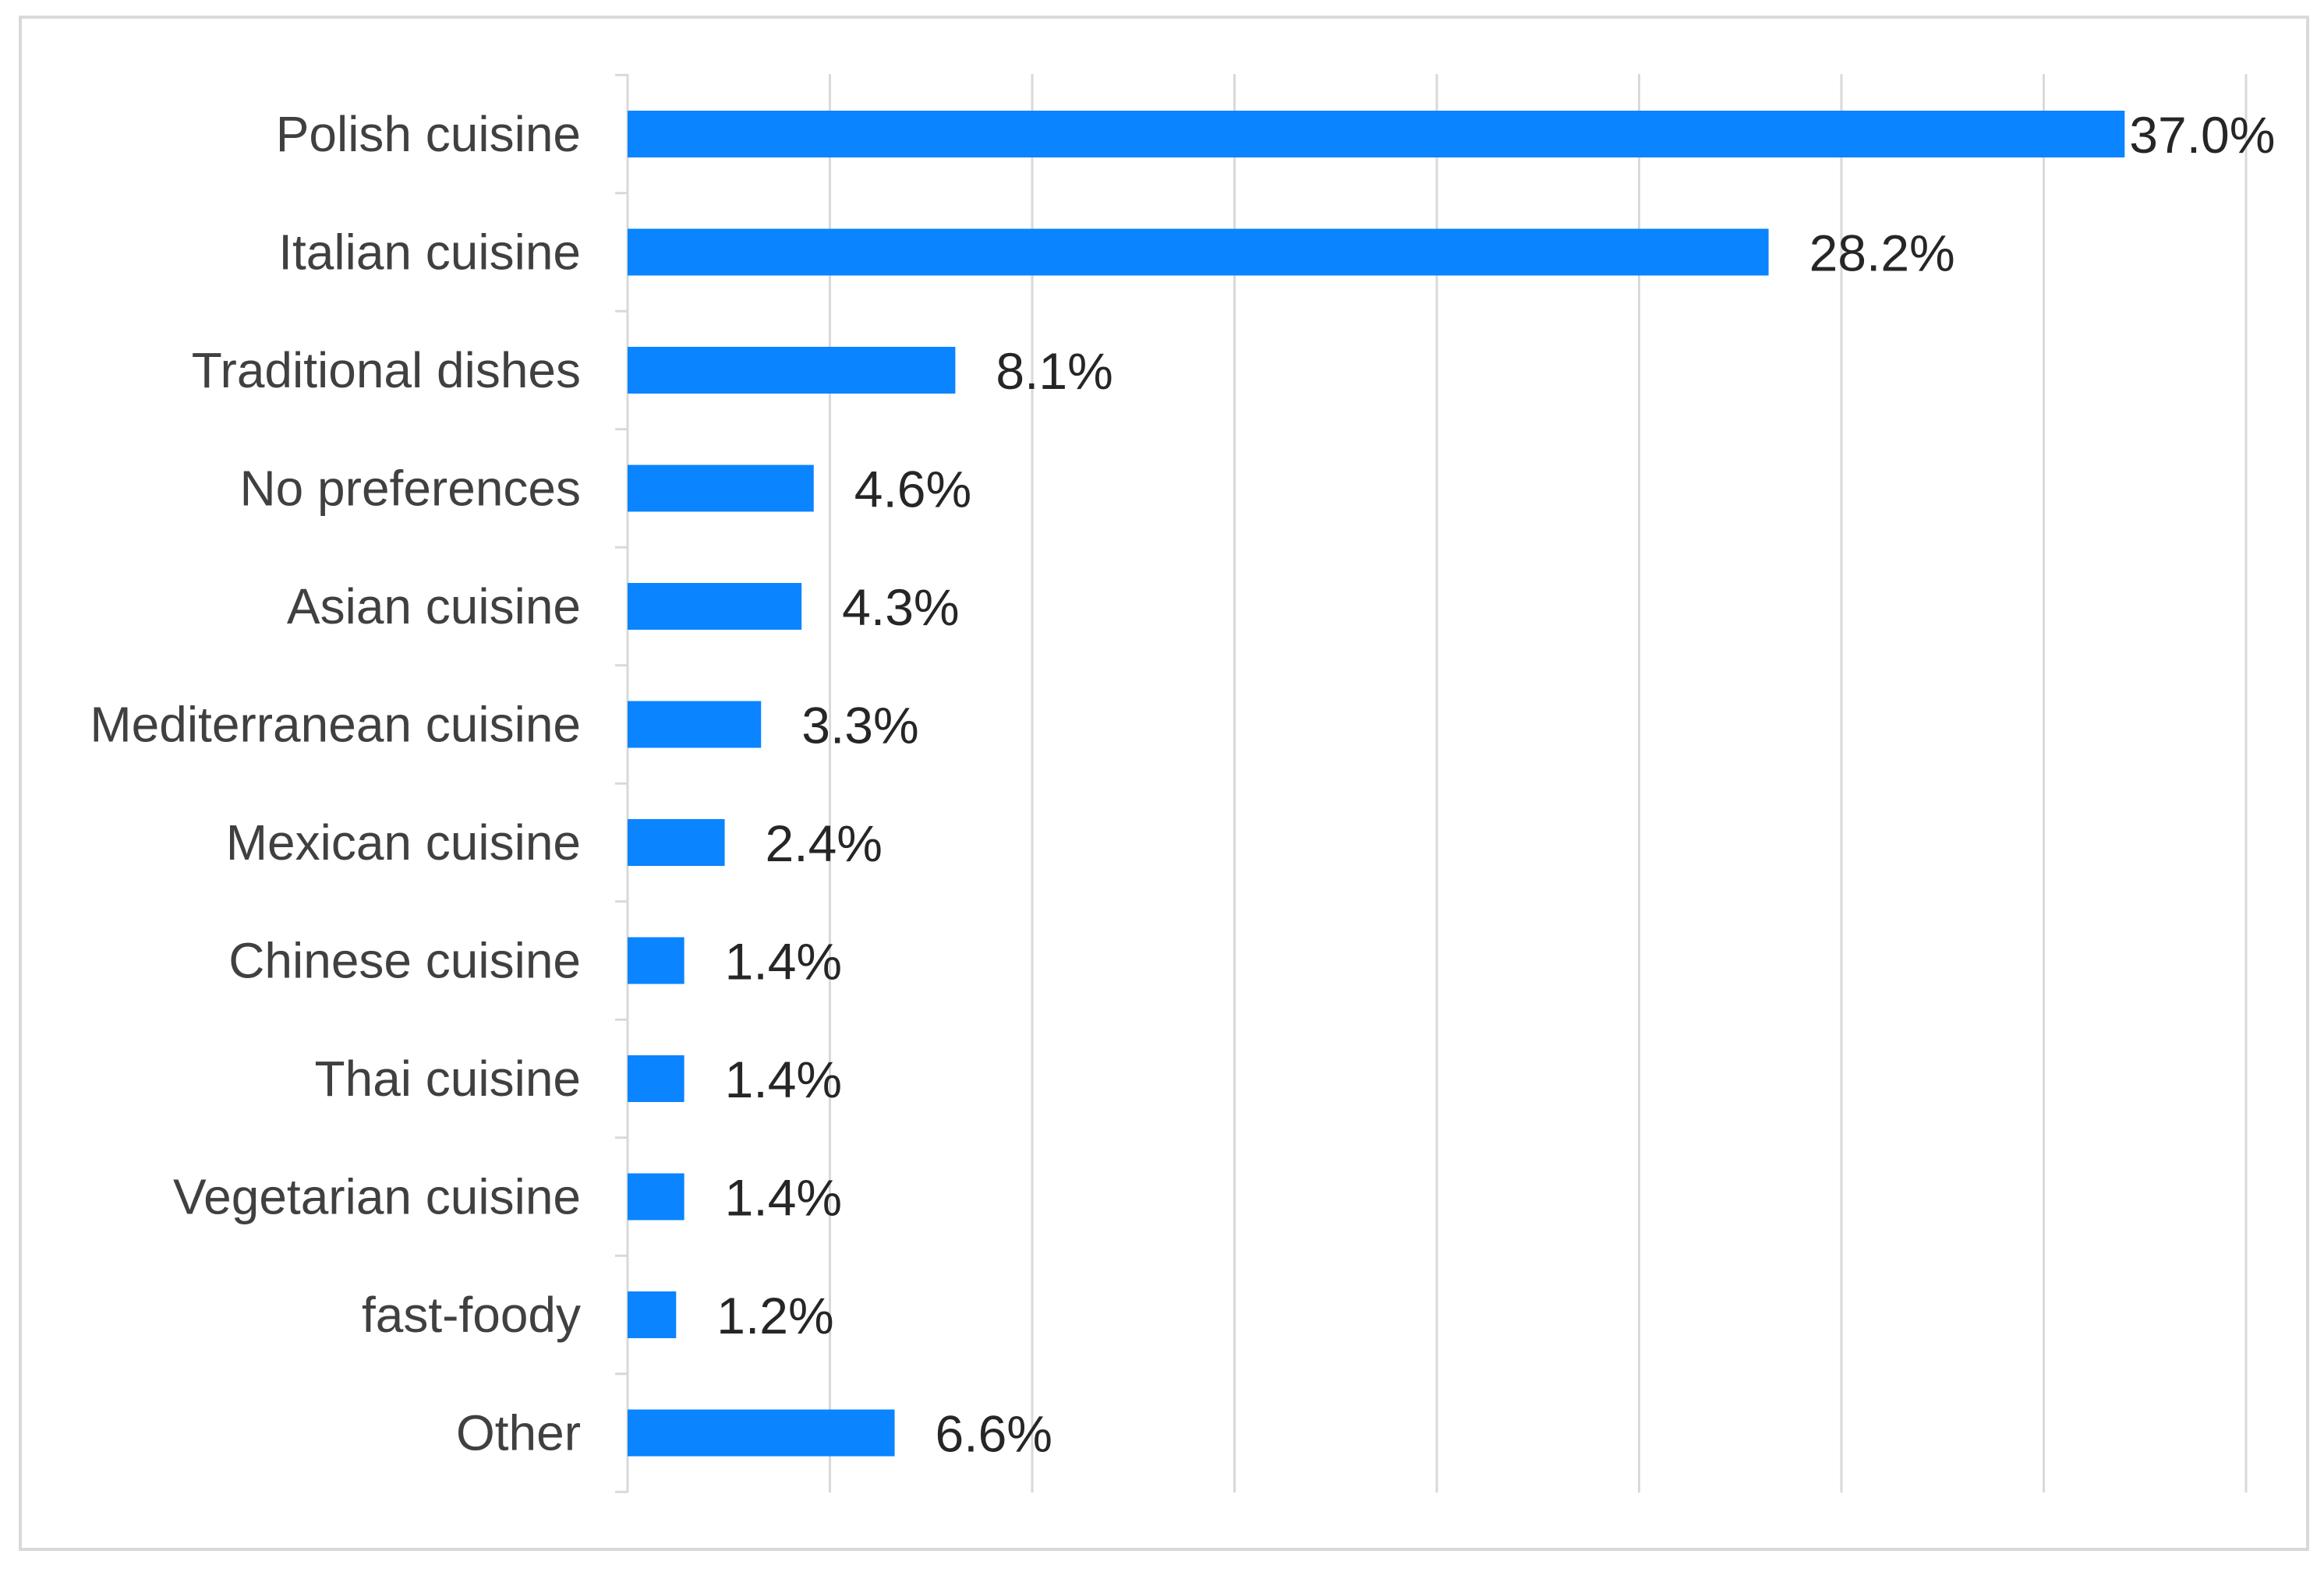  I want to click on category-label: Traditional dishes, so click(386, 370).